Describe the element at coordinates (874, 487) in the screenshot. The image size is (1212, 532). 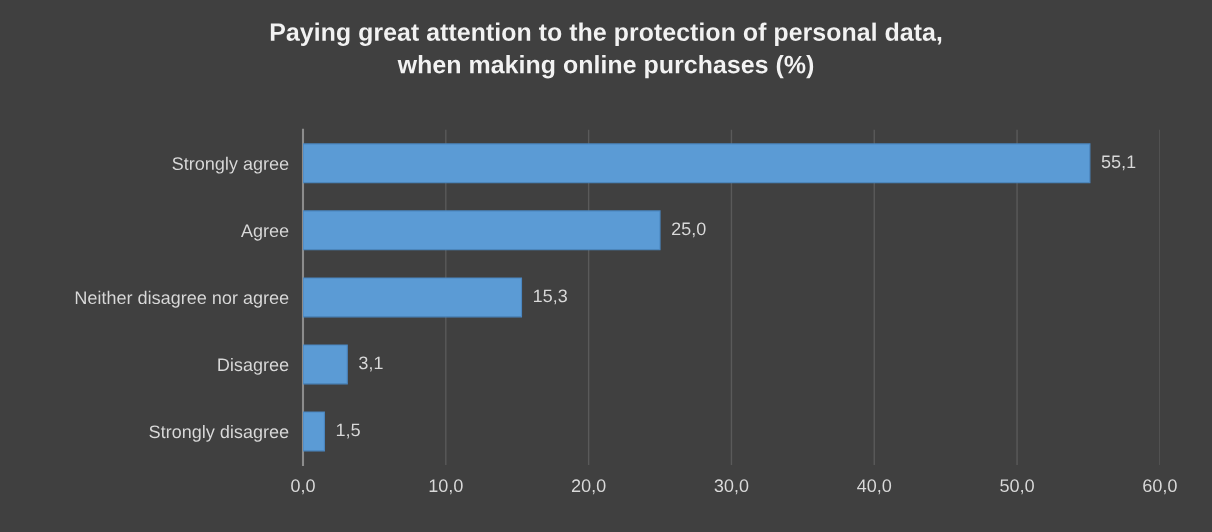
I see `x-tick-label: 40,0` at that location.